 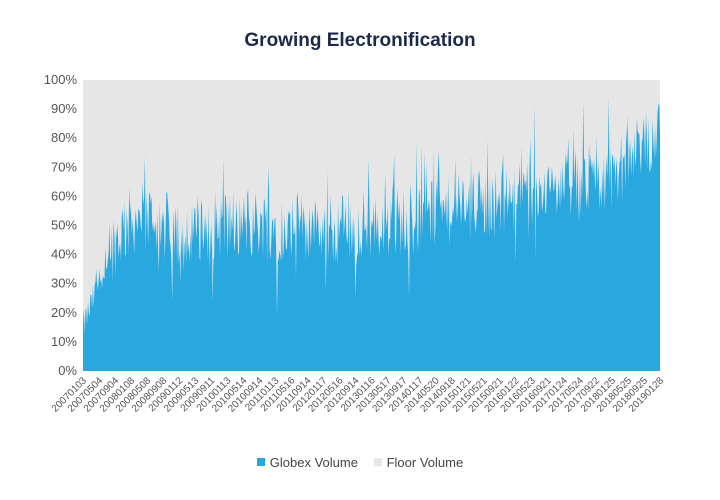 What do you see at coordinates (64, 312) in the screenshot?
I see `y-tick-label: 20%` at bounding box center [64, 312].